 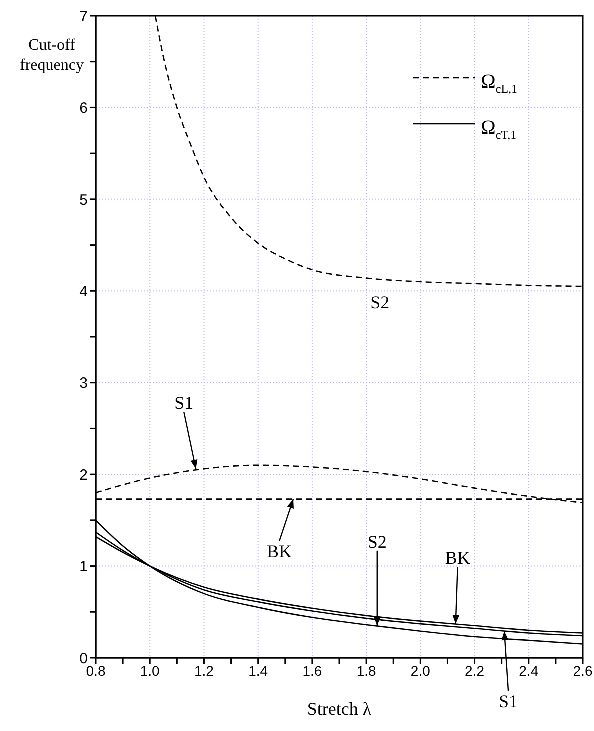 I want to click on x-tick-label: 1.2, so click(x=204, y=670).